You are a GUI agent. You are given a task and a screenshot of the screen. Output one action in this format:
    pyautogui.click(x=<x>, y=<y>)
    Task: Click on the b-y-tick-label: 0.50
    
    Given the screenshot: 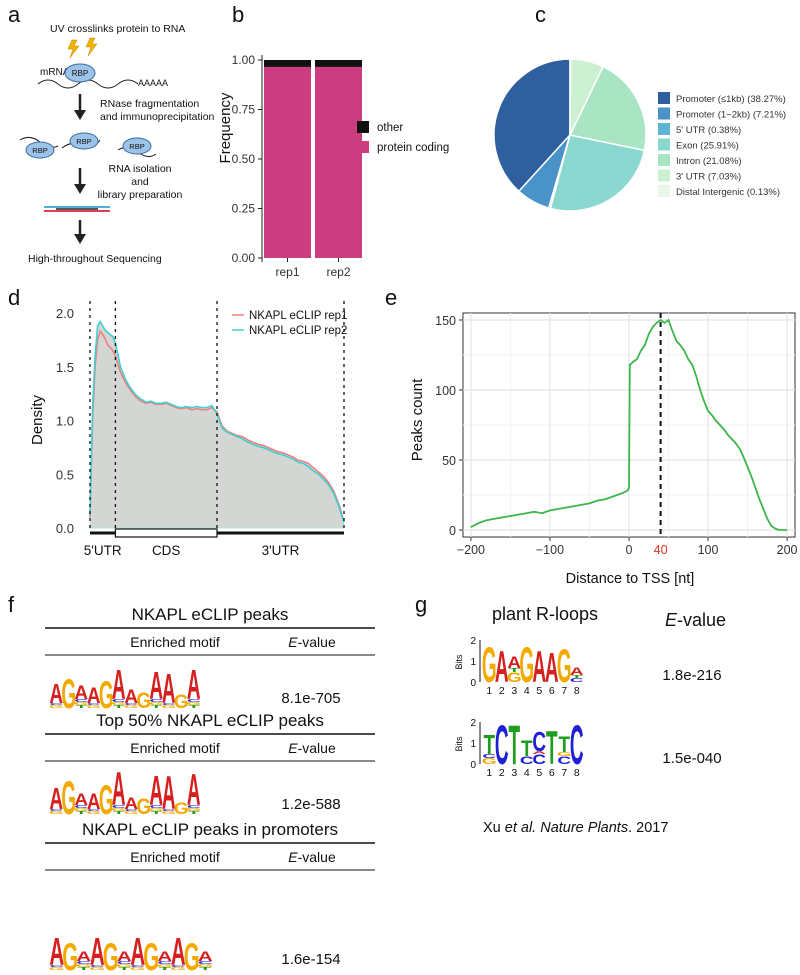 What is the action you would take?
    pyautogui.click(x=244, y=159)
    